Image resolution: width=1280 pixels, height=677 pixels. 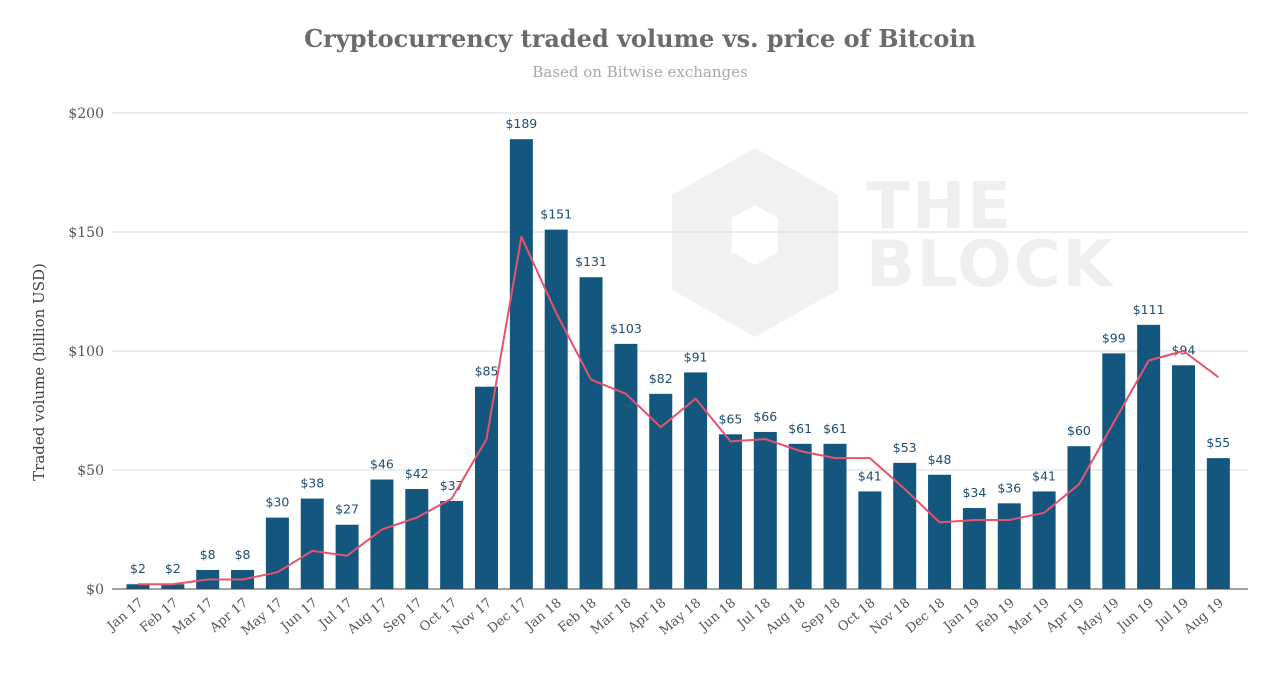 I want to click on y-tick-label: $100, so click(x=86, y=352).